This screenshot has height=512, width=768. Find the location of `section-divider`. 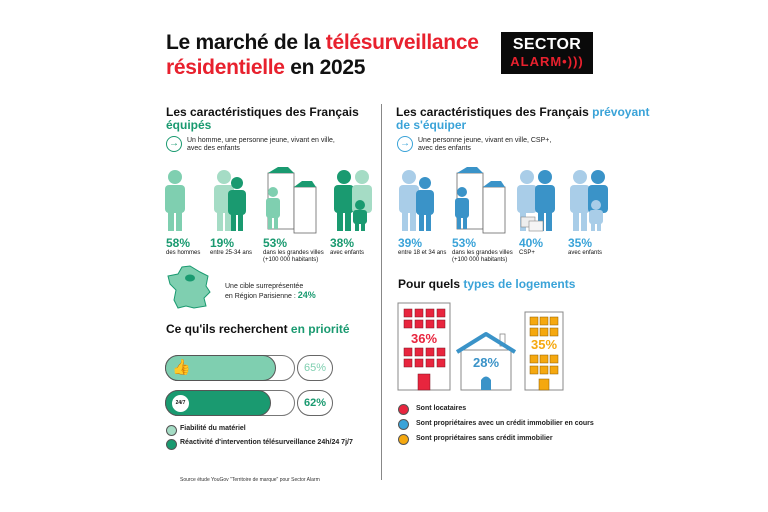

section-divider is located at coordinates (381, 292).